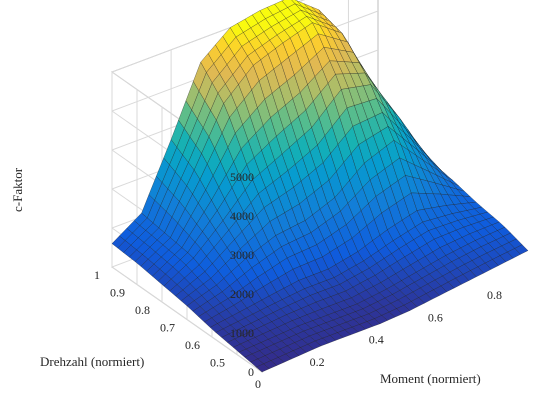  What do you see at coordinates (242, 255) in the screenshot?
I see `z-tick-label: 3000` at bounding box center [242, 255].